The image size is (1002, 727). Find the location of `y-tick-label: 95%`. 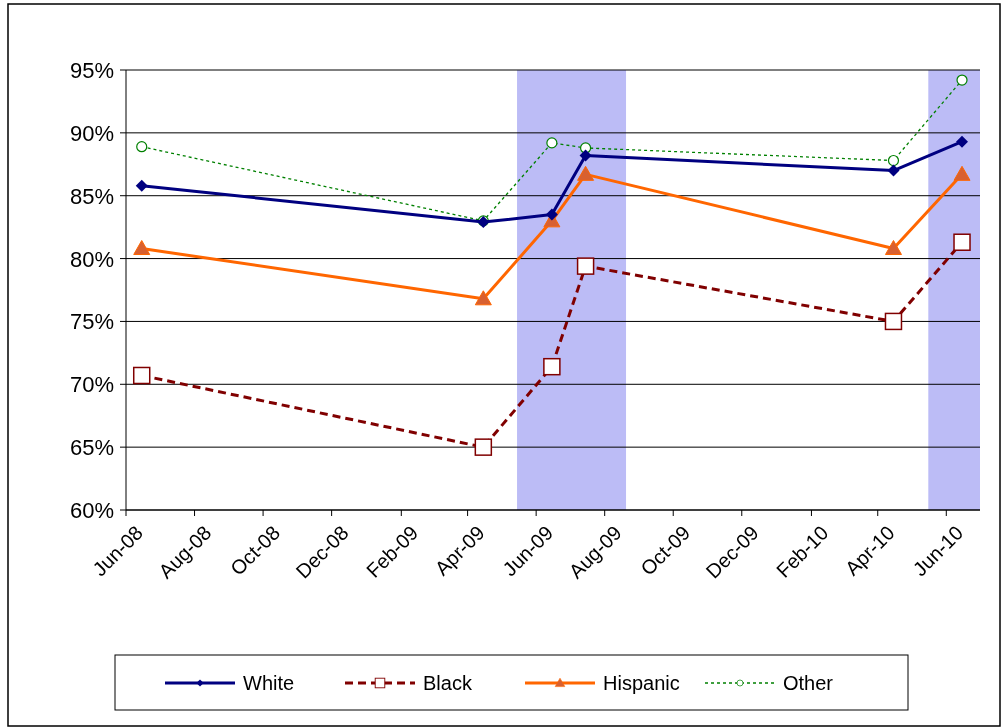

y-tick-label: 95% is located at coordinates (91, 70).